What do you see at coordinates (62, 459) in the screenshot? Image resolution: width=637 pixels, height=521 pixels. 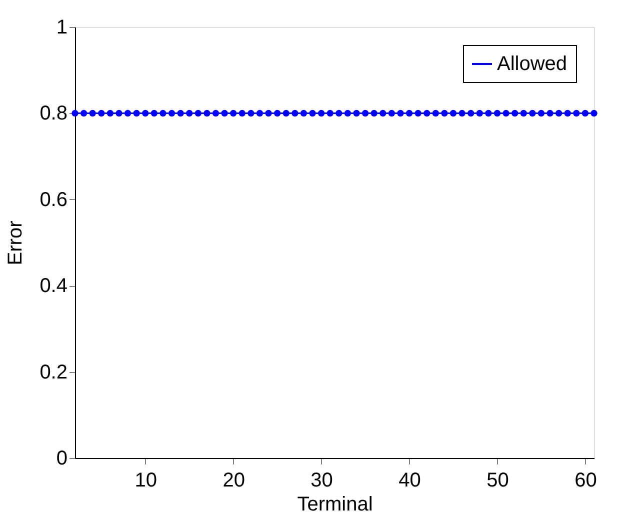 I see `y-tick-label: 0` at bounding box center [62, 459].